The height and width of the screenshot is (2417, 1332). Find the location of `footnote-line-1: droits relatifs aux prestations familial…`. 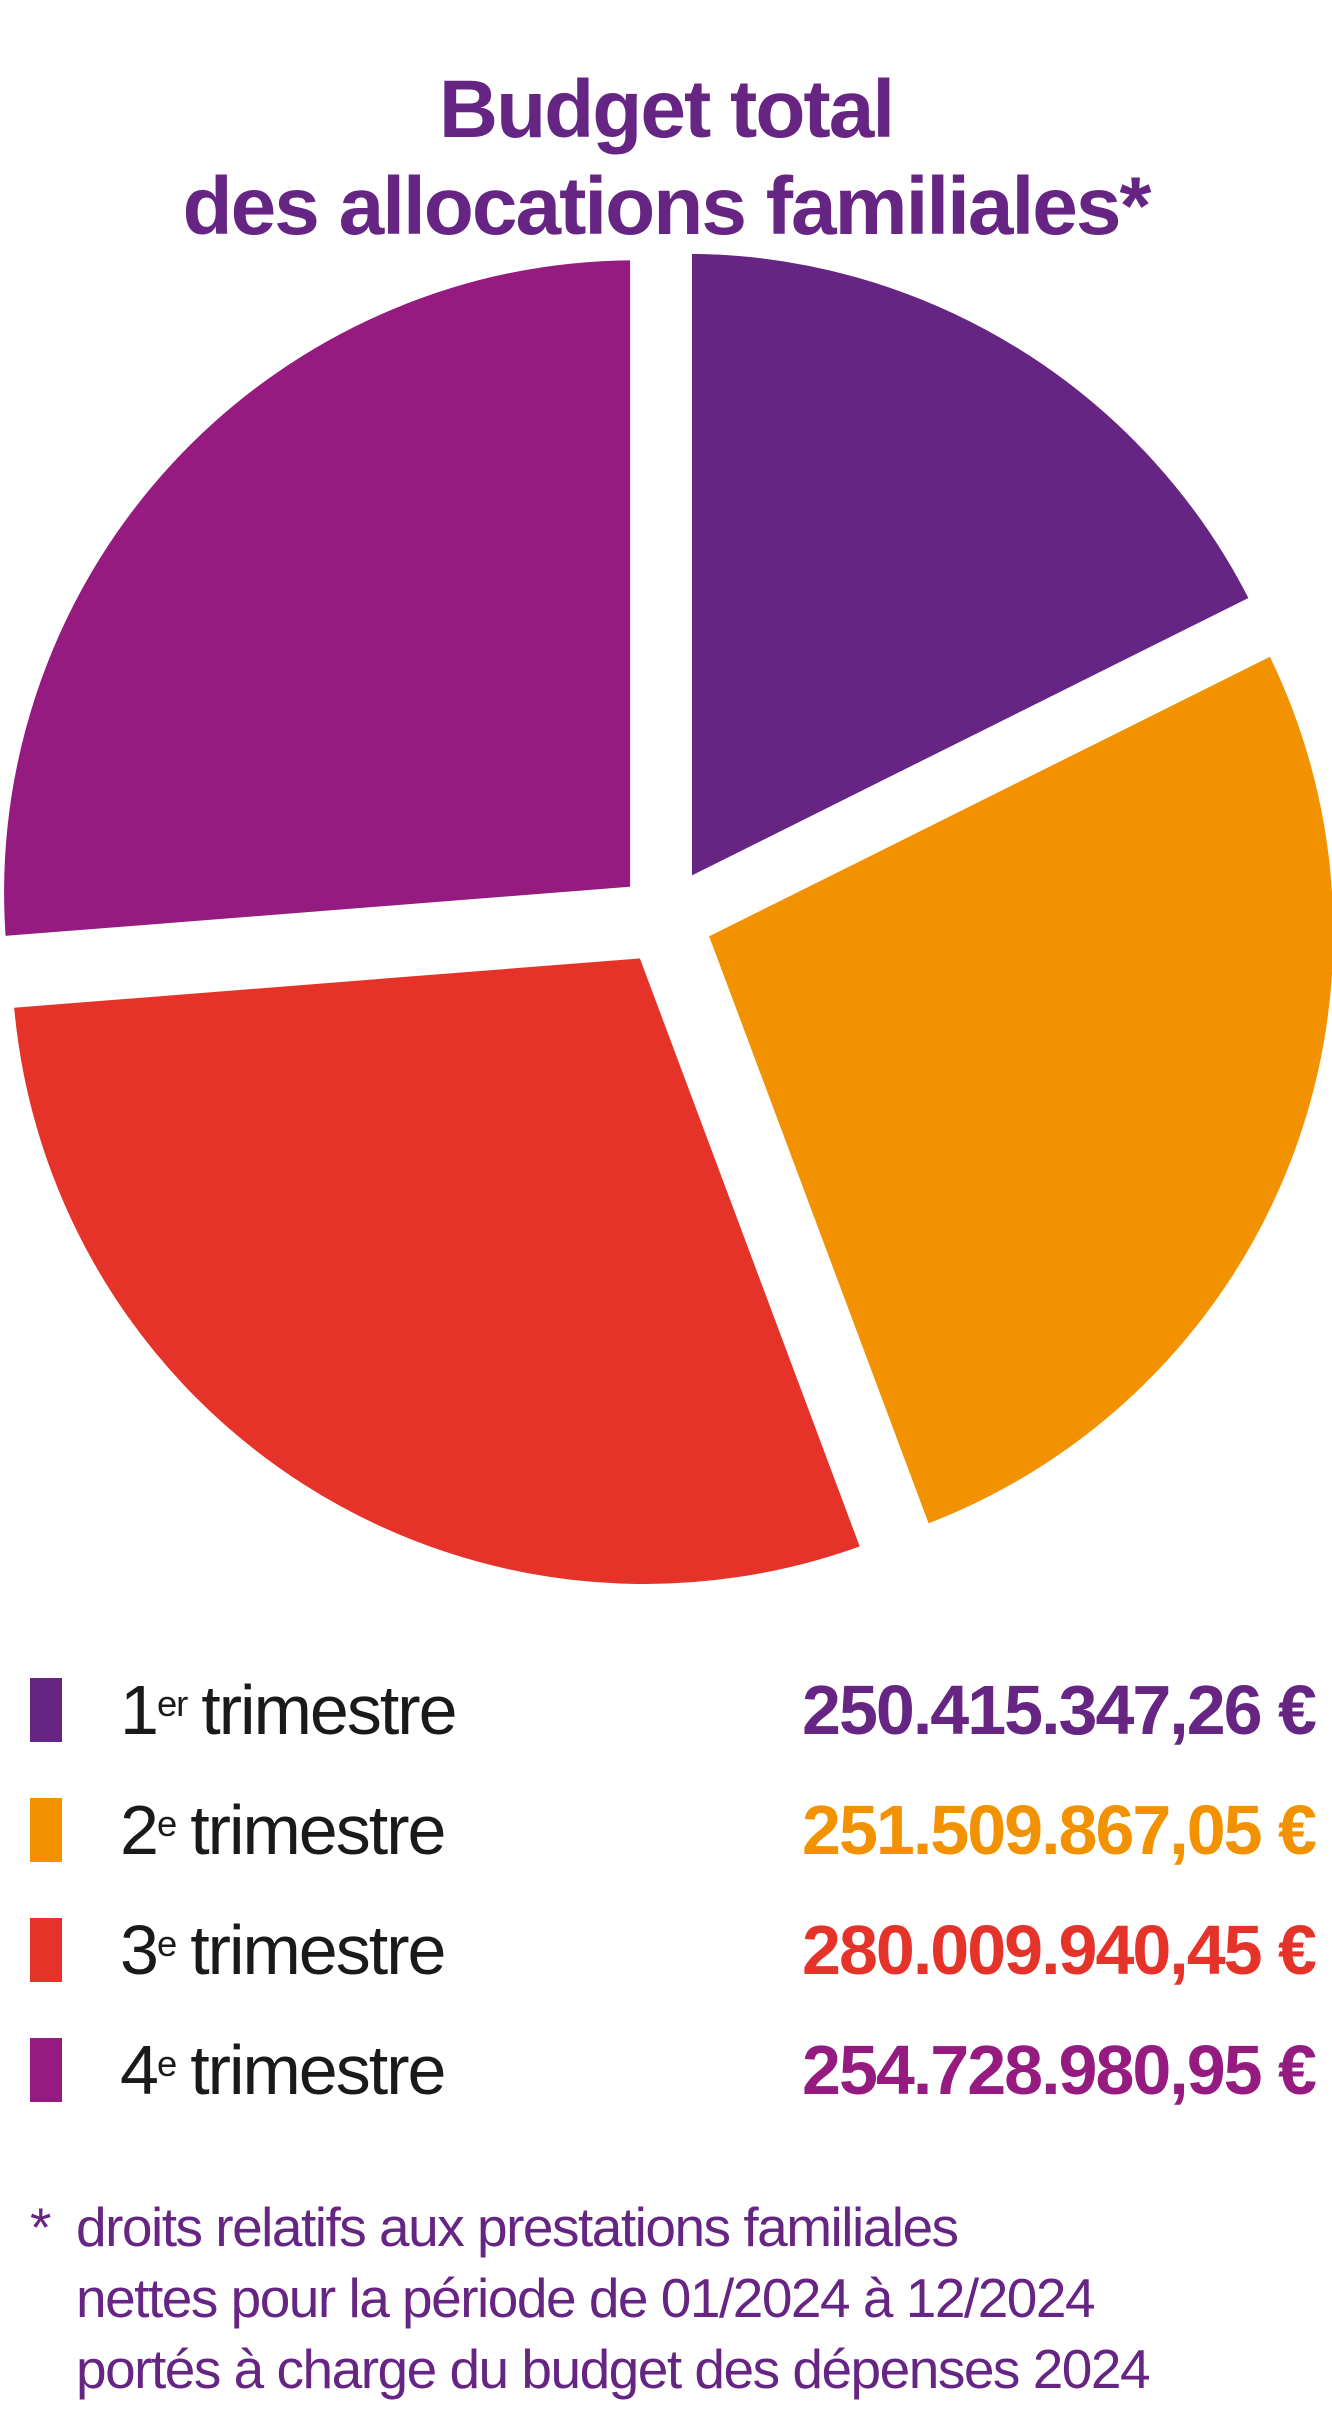

footnote-line-1: droits relatifs aux prestations familial… is located at coordinates (517, 2227).